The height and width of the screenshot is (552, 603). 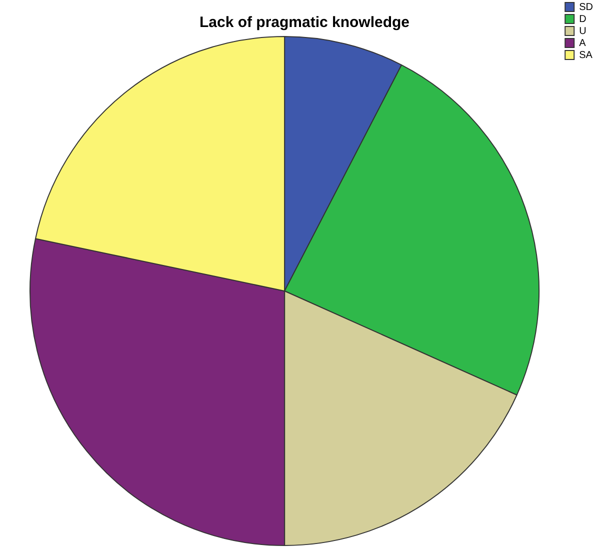 I want to click on legend-label: D, so click(x=582, y=19).